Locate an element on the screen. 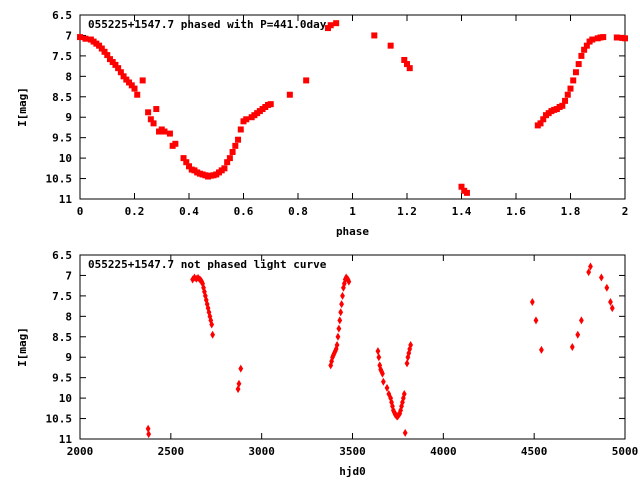 This screenshot has height=480, width=640. chart-title: 055225+1547.7 phased with P=441.0day is located at coordinates (207, 24).